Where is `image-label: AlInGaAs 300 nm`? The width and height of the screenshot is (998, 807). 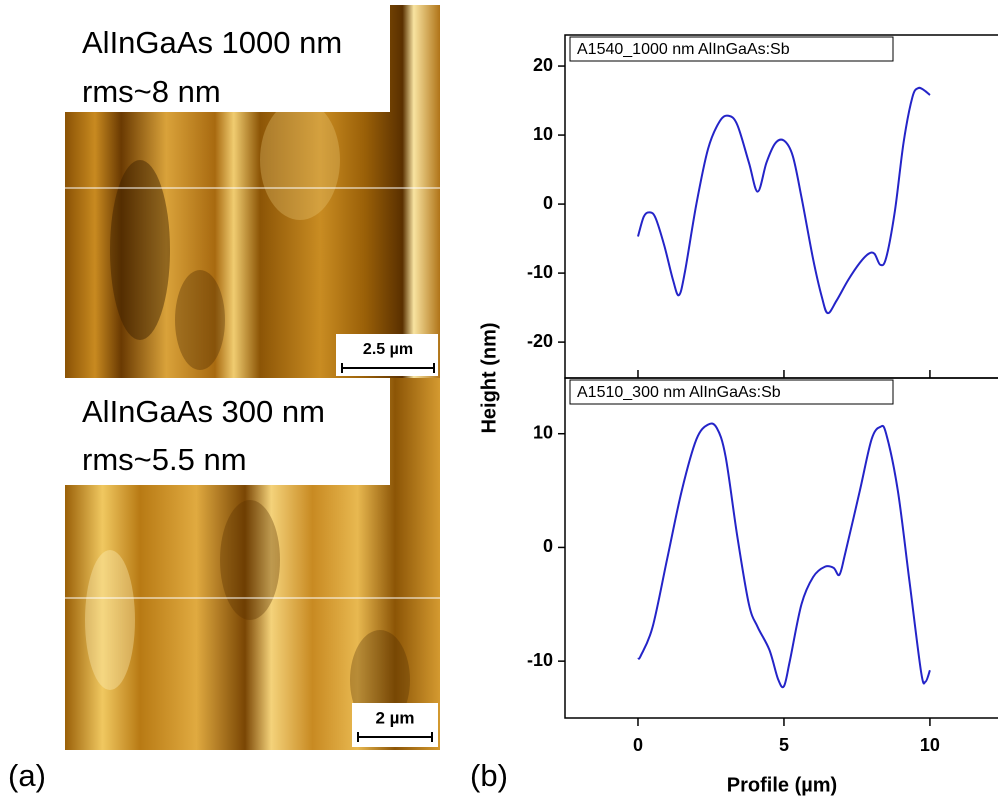
image-label: AlInGaAs 300 nm is located at coordinates (203, 411).